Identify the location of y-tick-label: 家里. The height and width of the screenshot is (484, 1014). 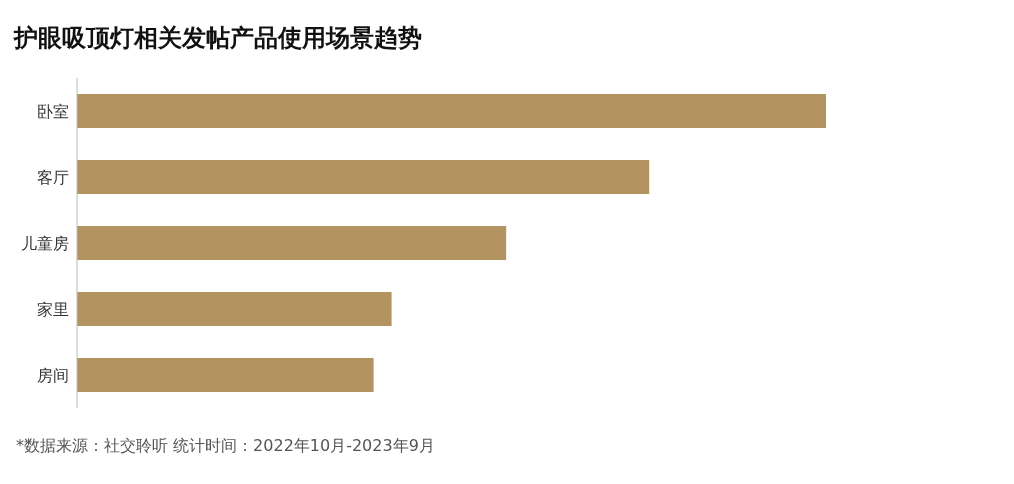
(53, 309).